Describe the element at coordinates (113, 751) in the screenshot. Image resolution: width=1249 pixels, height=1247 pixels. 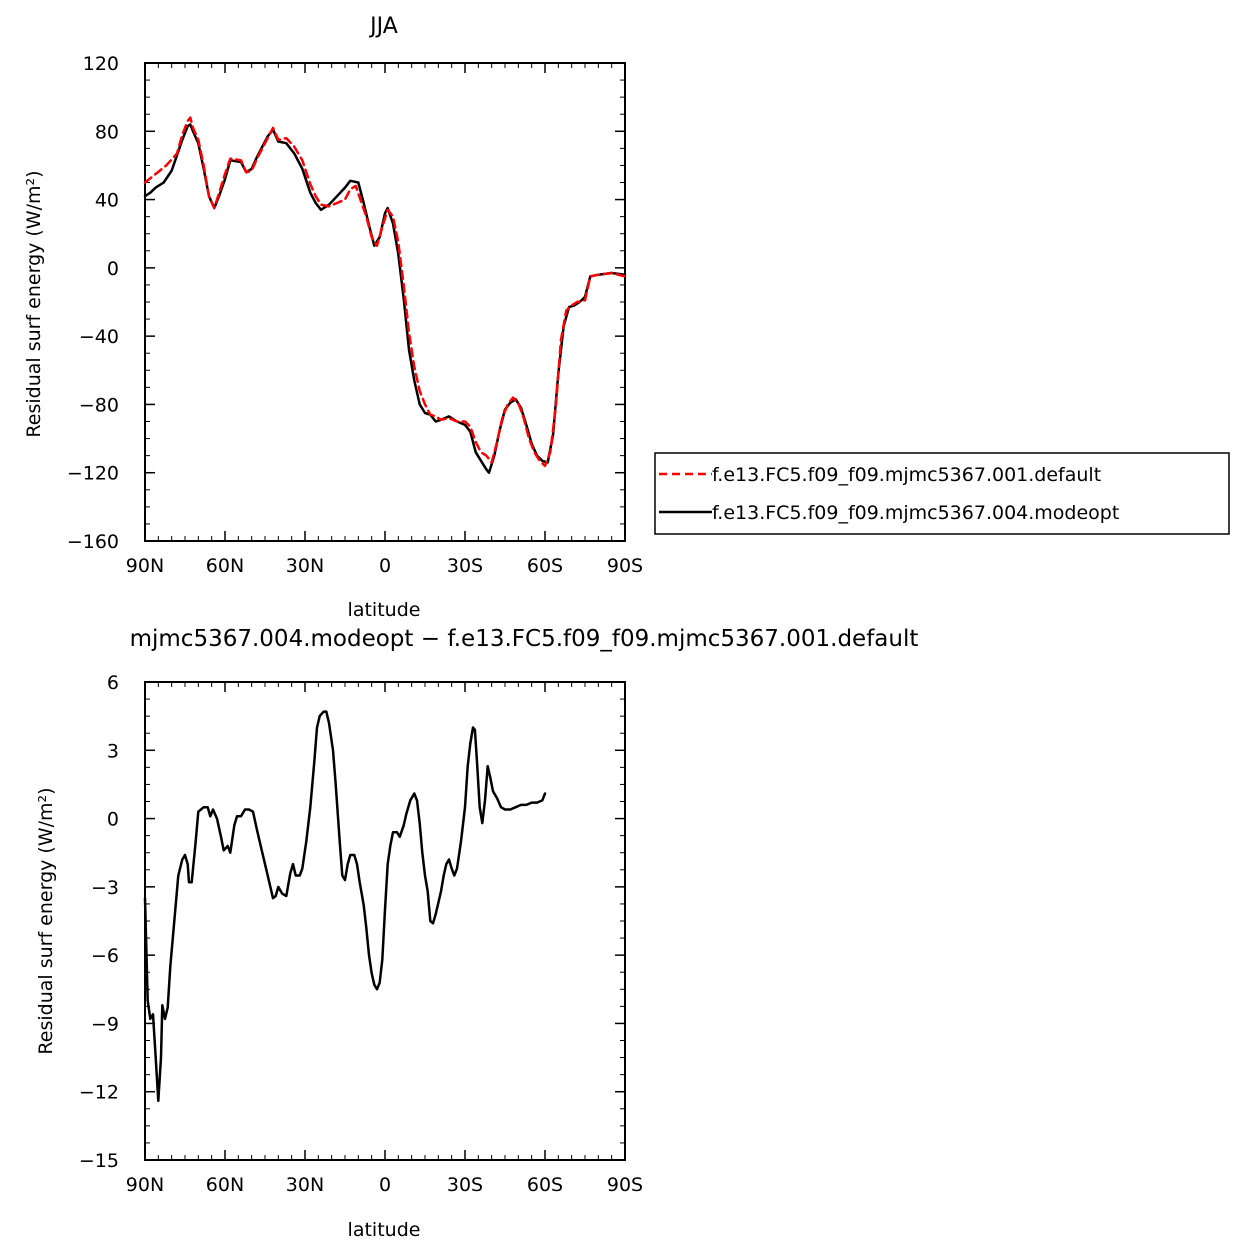
I see `y-tick-label: 3` at that location.